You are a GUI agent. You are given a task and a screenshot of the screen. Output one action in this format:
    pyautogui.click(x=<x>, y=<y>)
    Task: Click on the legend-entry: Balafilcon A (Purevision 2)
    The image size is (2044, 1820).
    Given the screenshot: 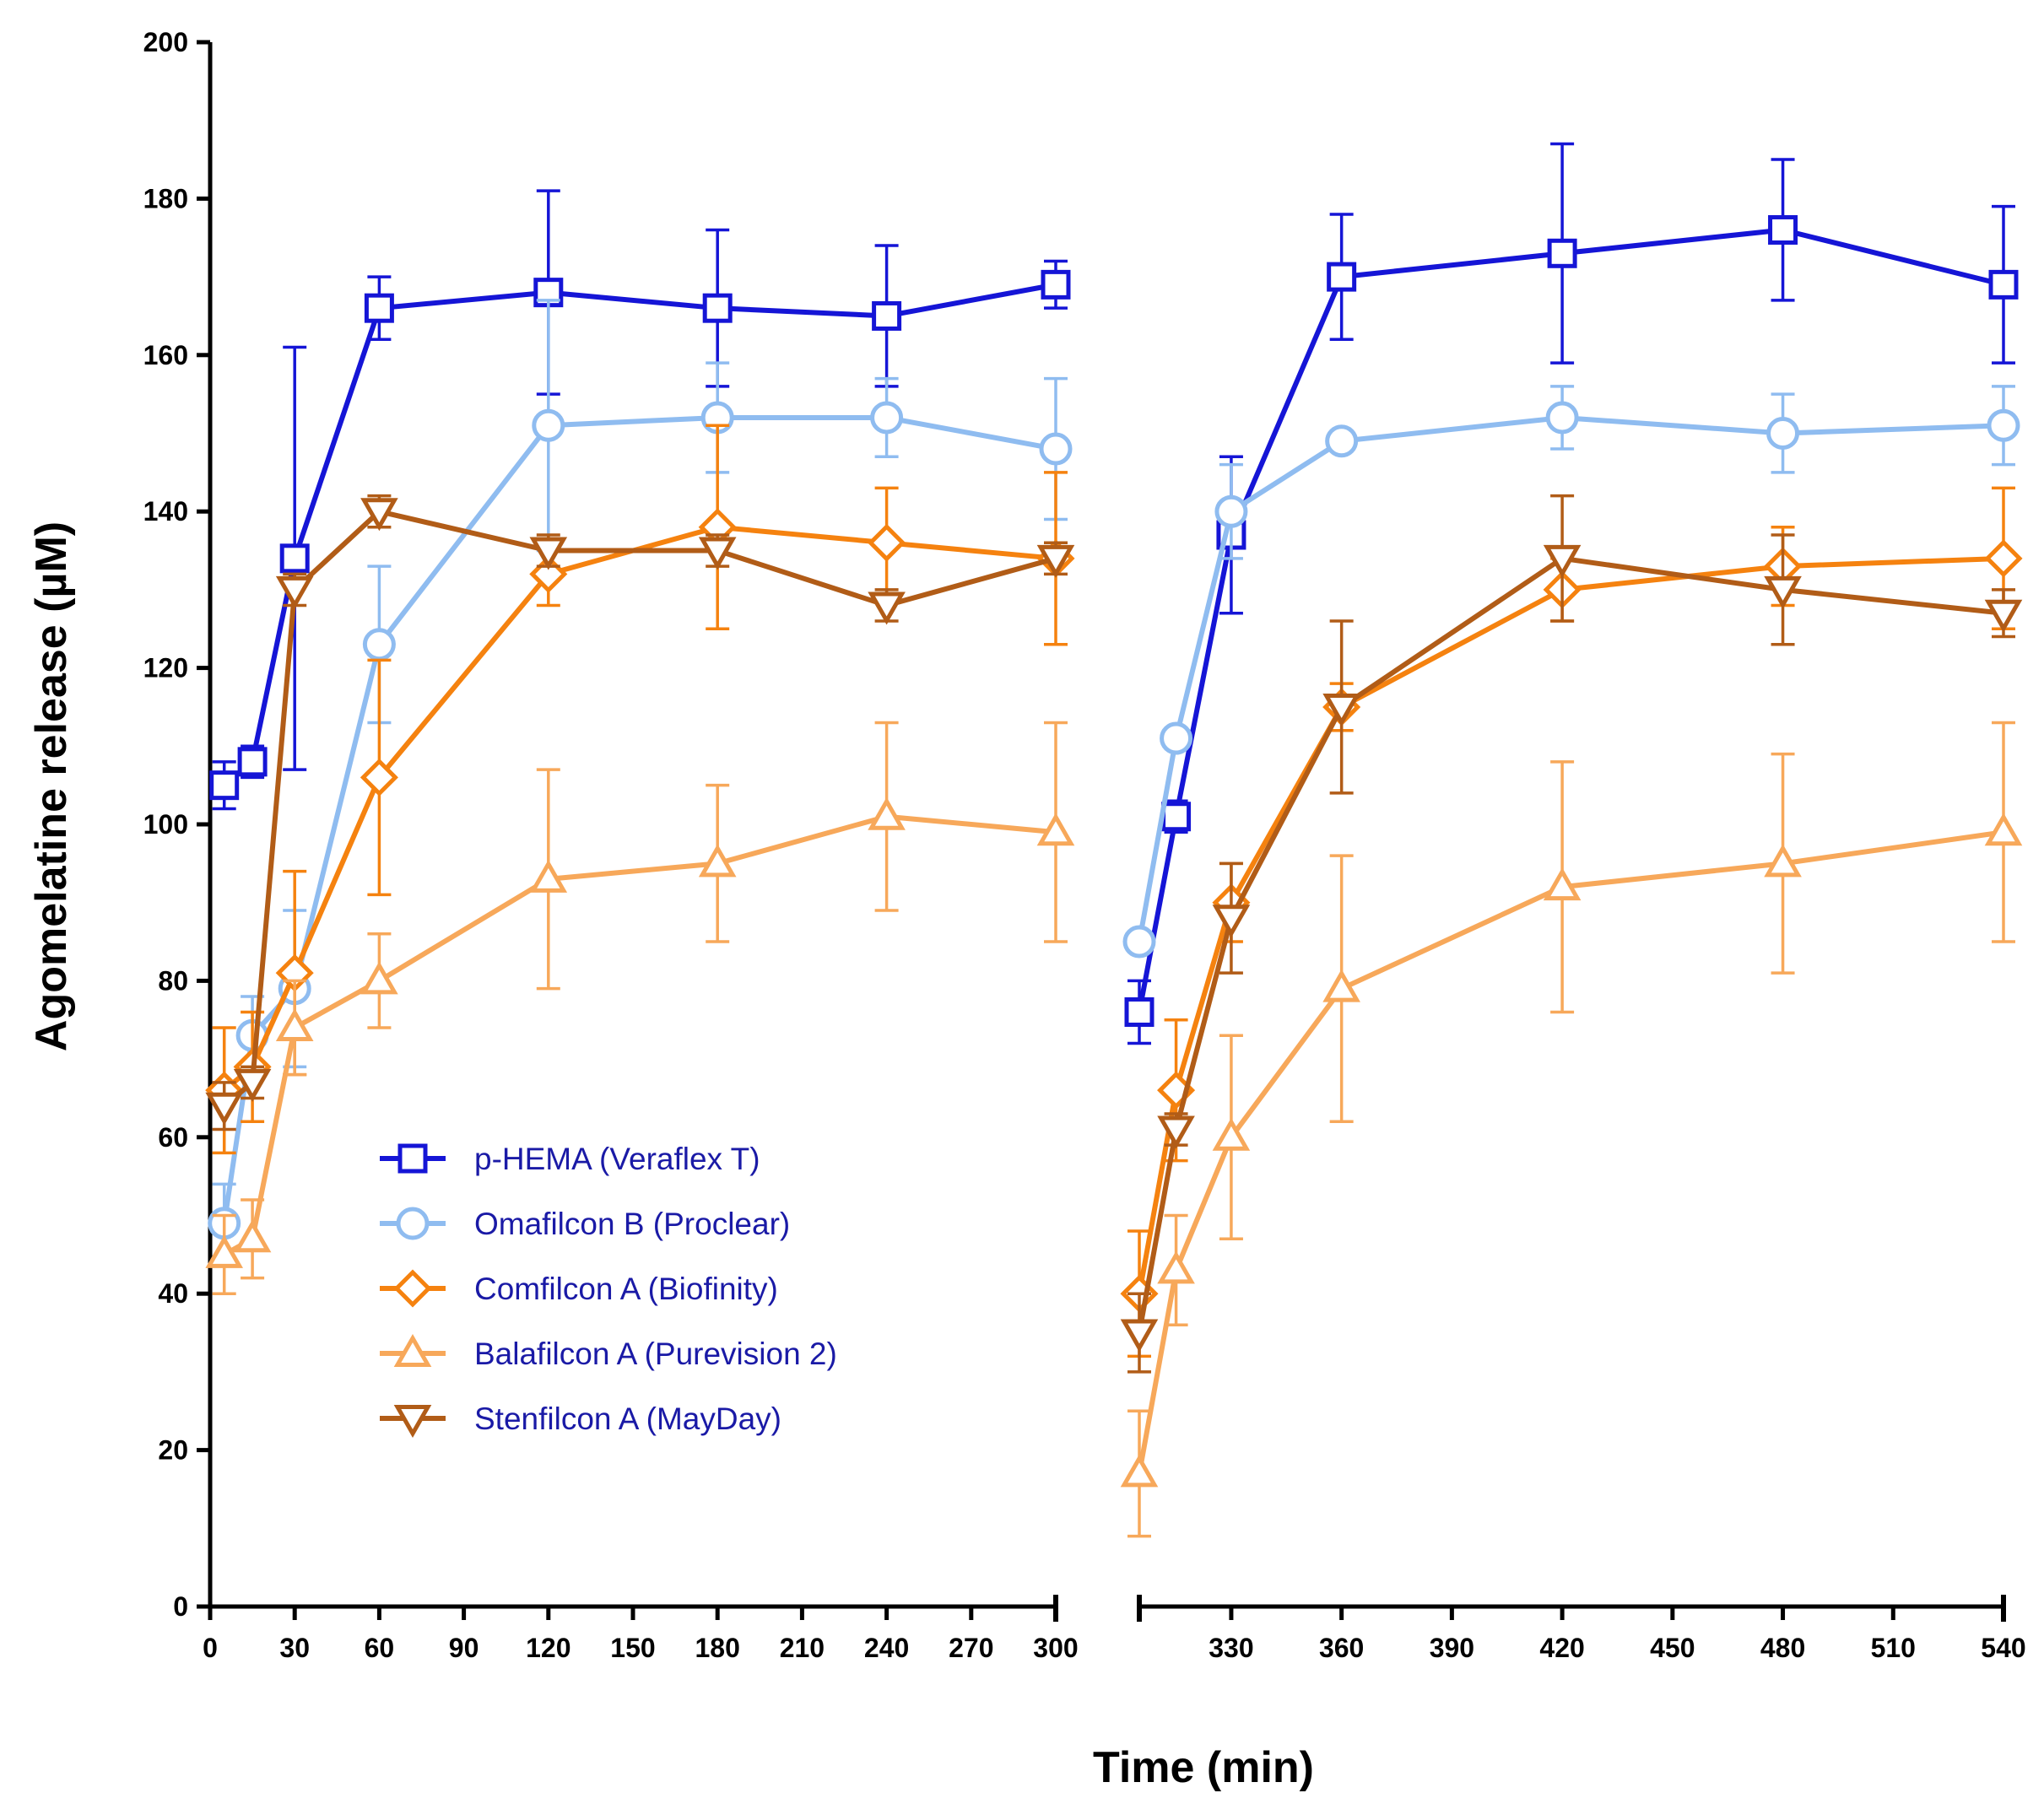 What is the action you would take?
    pyautogui.click(x=608, y=1352)
    